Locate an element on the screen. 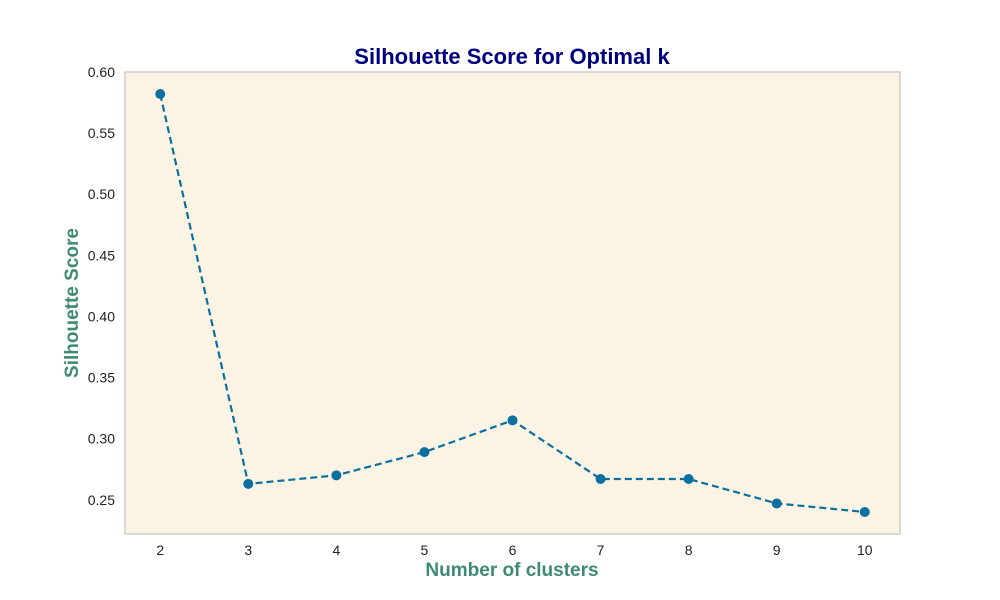  y-tick-label: 0.60 is located at coordinates (101, 72).